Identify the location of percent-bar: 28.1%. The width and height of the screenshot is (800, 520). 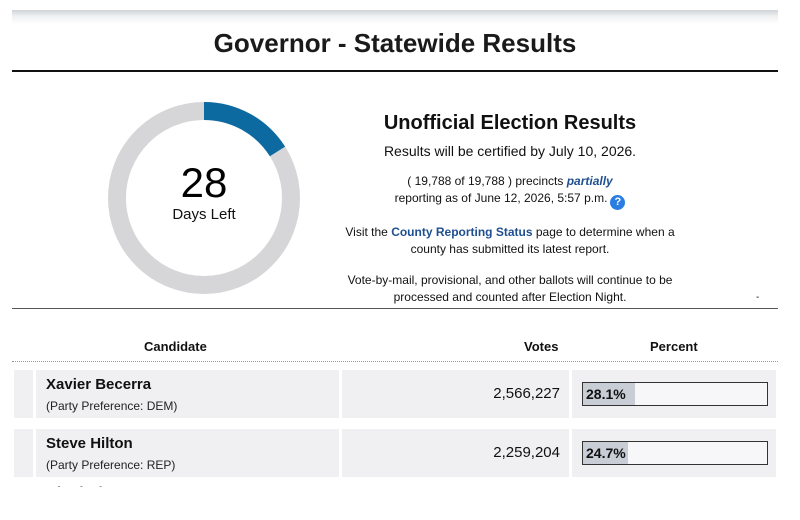
(675, 394).